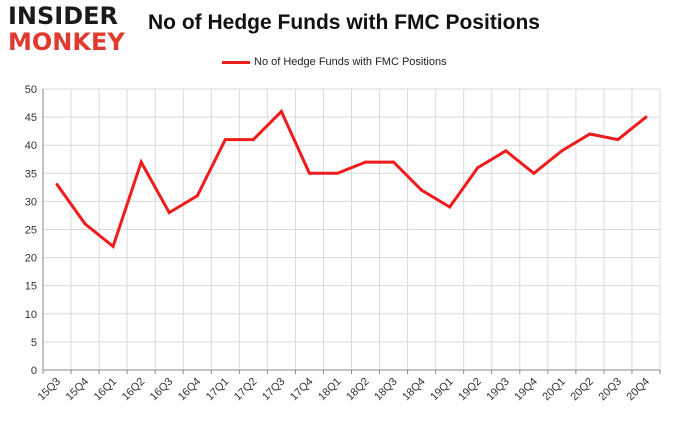  What do you see at coordinates (350, 62) in the screenshot?
I see `legend-label: No of Hedge Funds with FMC Positions` at bounding box center [350, 62].